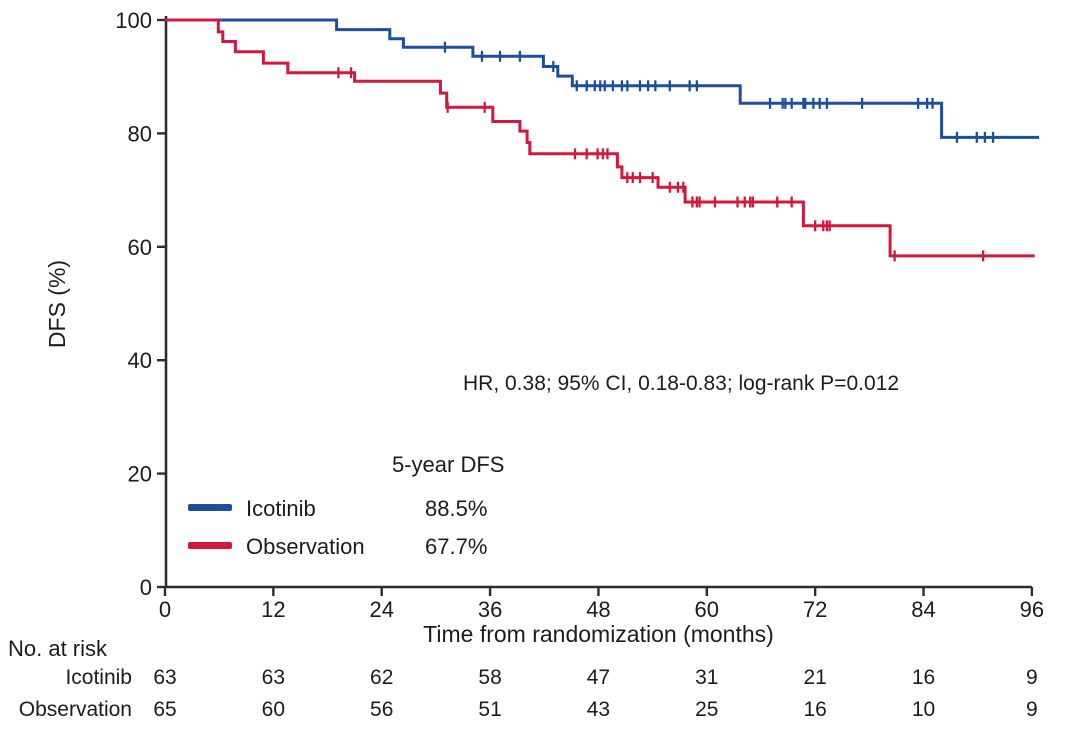  What do you see at coordinates (140, 133) in the screenshot?
I see `y-tick-label: 80` at bounding box center [140, 133].